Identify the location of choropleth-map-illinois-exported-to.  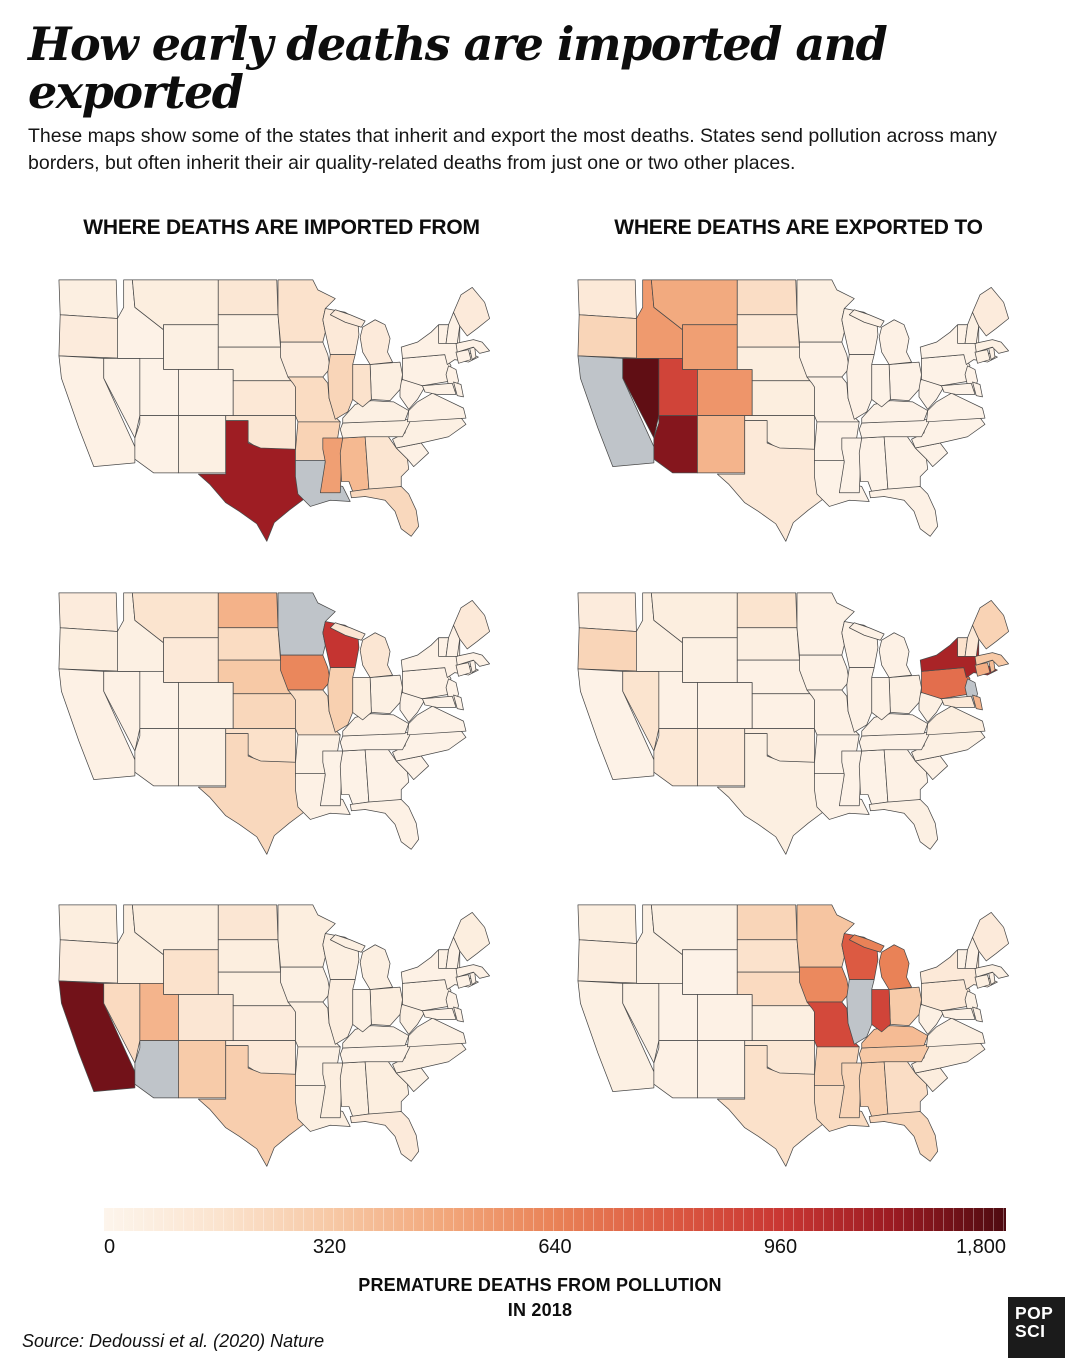
(799, 1034).